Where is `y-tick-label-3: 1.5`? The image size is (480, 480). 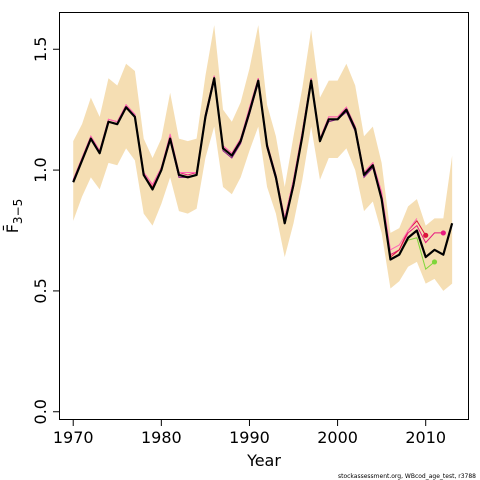 y-tick-label-3: 1.5 is located at coordinates (40, 49).